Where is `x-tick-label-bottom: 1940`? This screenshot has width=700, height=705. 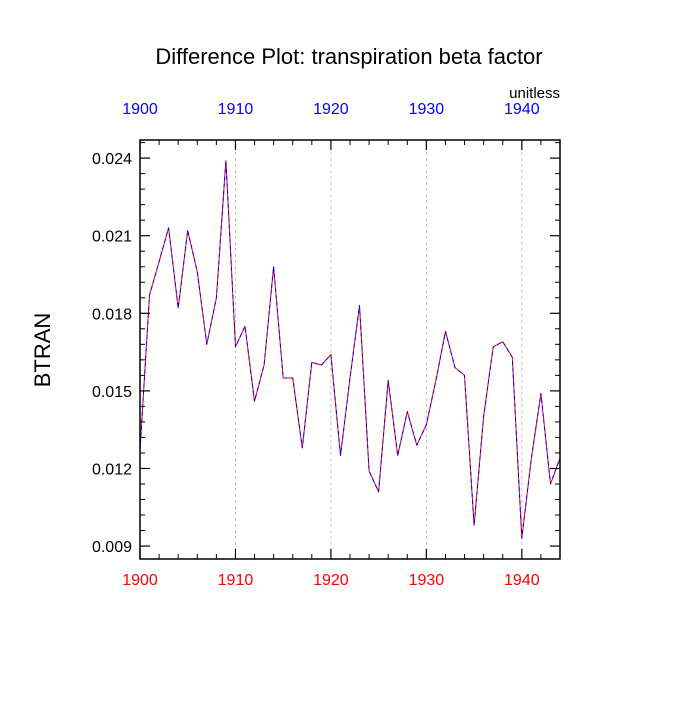
x-tick-label-bottom: 1940 is located at coordinates (522, 580).